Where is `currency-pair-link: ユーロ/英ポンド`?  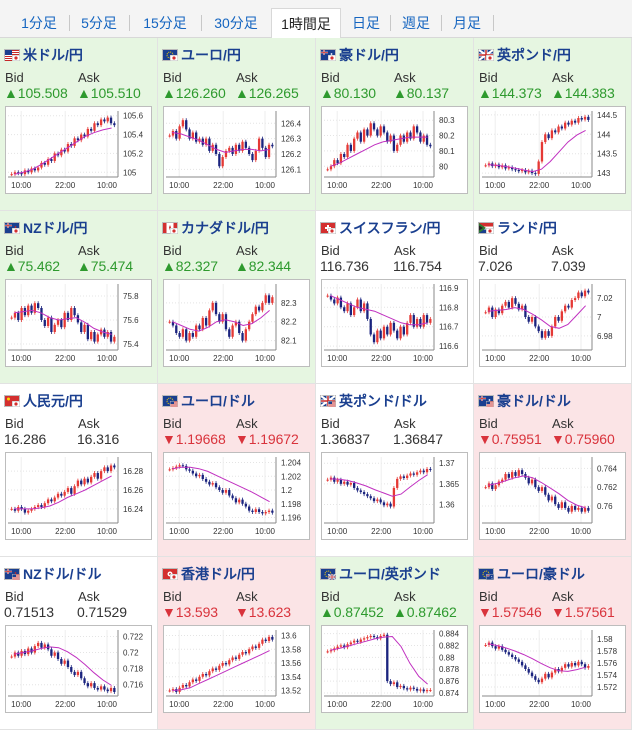
currency-pair-link: ユーロ/英ポンド is located at coordinates (380, 574).